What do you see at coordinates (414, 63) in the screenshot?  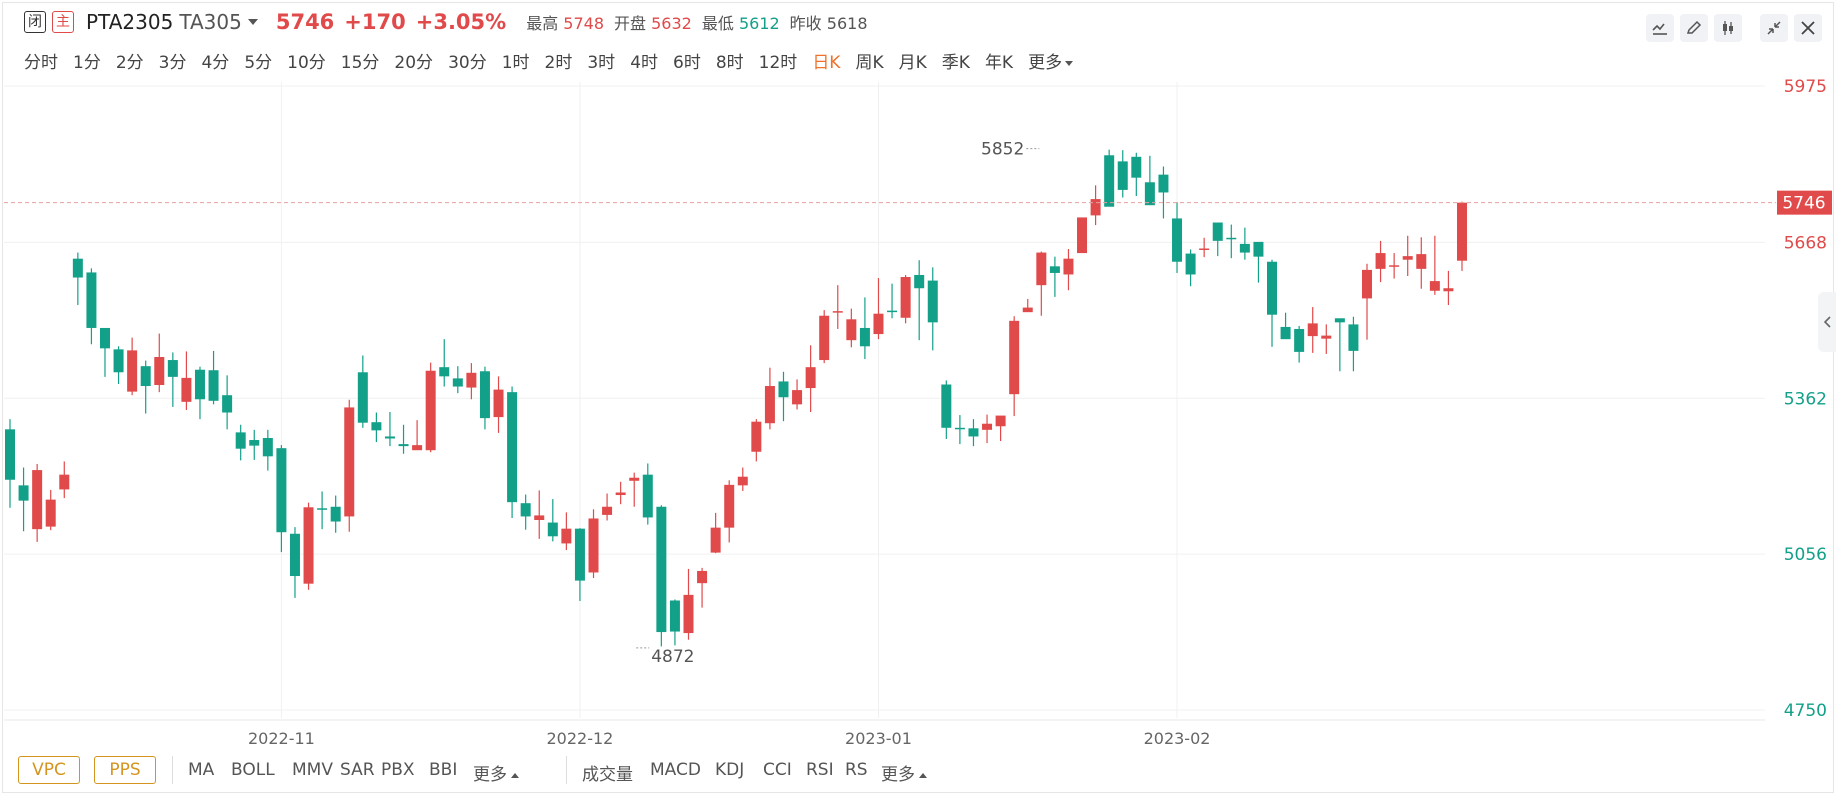 I see `period-tab: 20分` at bounding box center [414, 63].